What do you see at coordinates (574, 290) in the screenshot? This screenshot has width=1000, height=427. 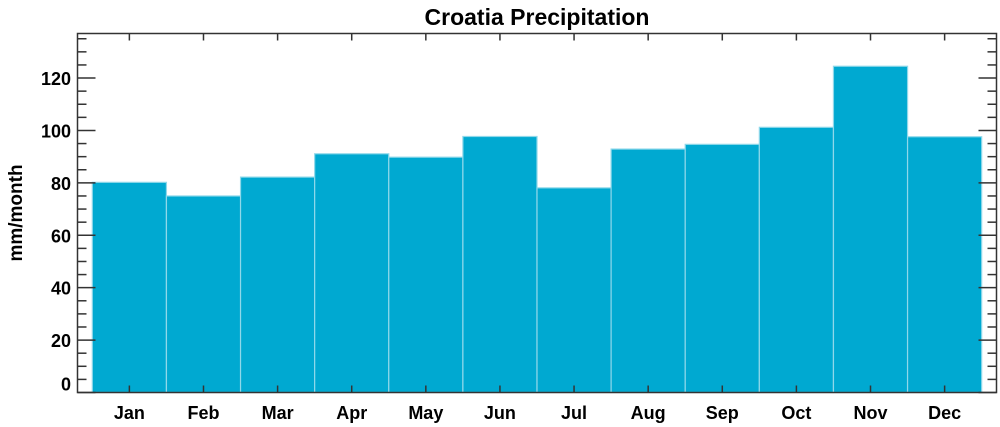 I see `bar-jul` at bounding box center [574, 290].